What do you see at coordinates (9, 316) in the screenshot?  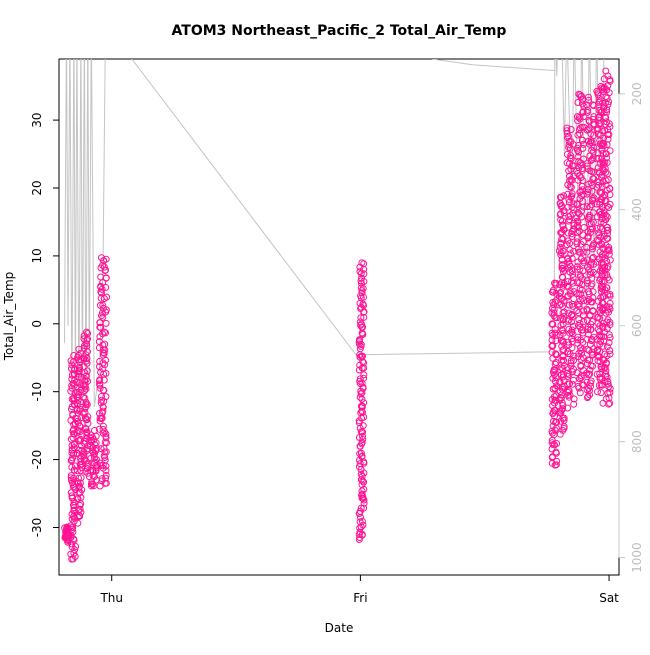 I see `y-axis-label: Total_Air_Temp` at bounding box center [9, 316].